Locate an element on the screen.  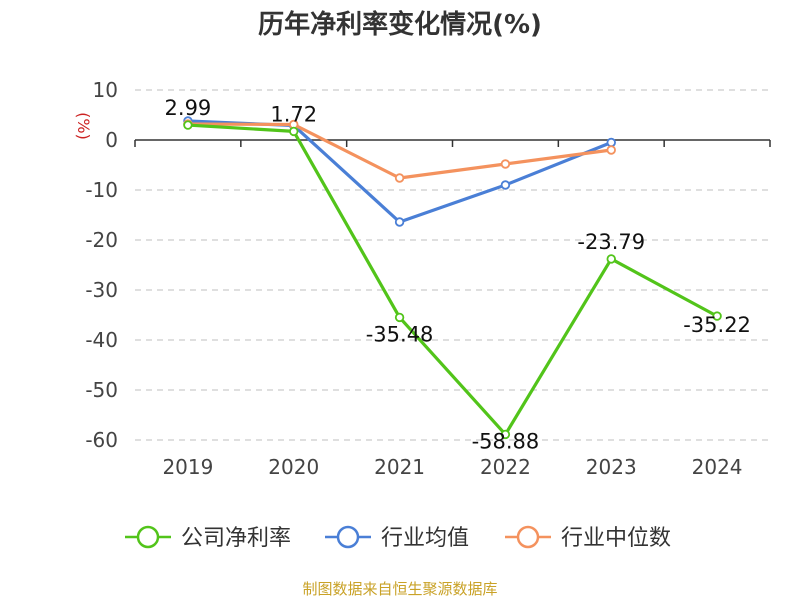
y-tick-label: -50 is located at coordinates (101, 390).